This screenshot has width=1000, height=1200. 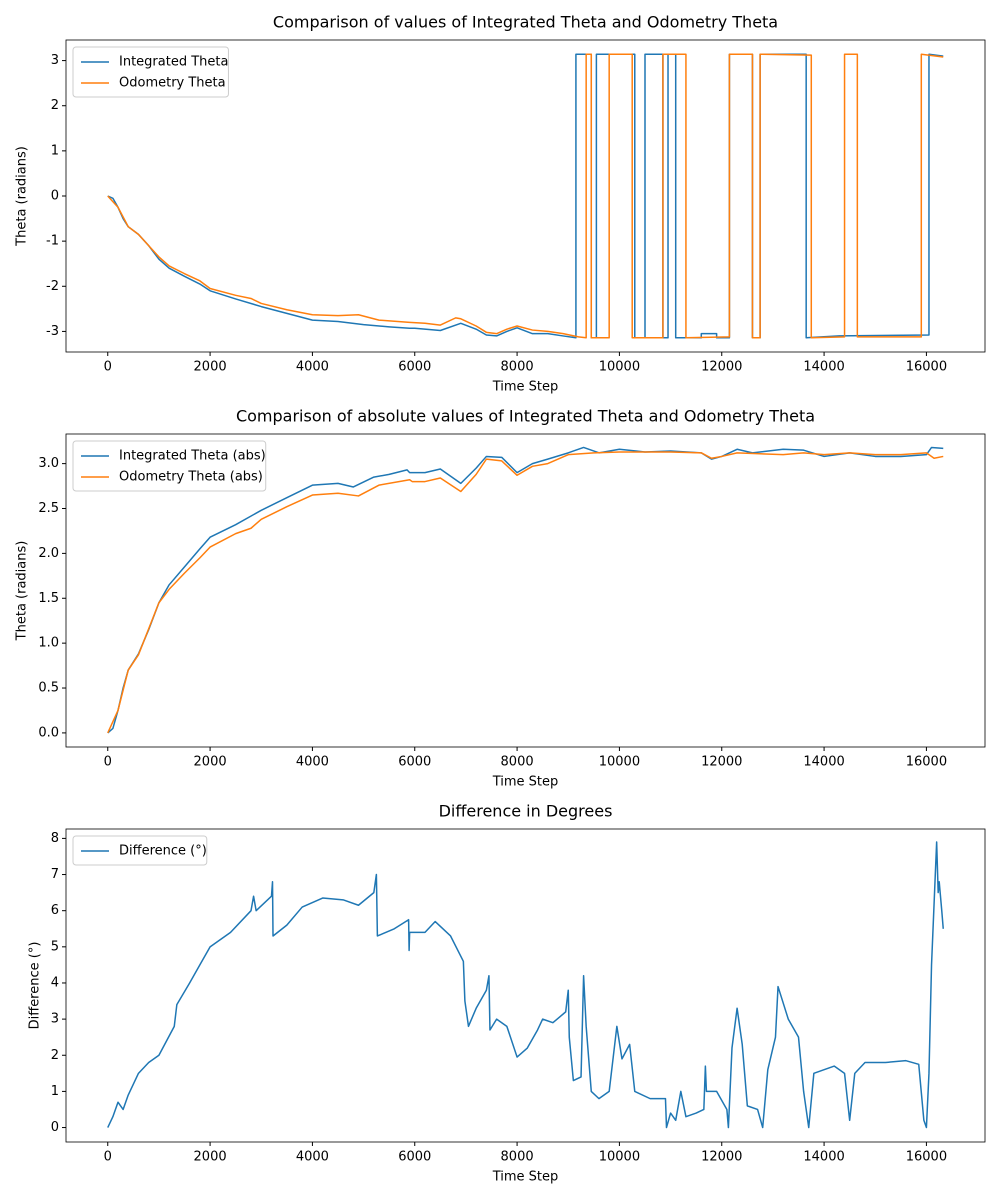 I want to click on y-axis-label: Difference (°), so click(x=35, y=986).